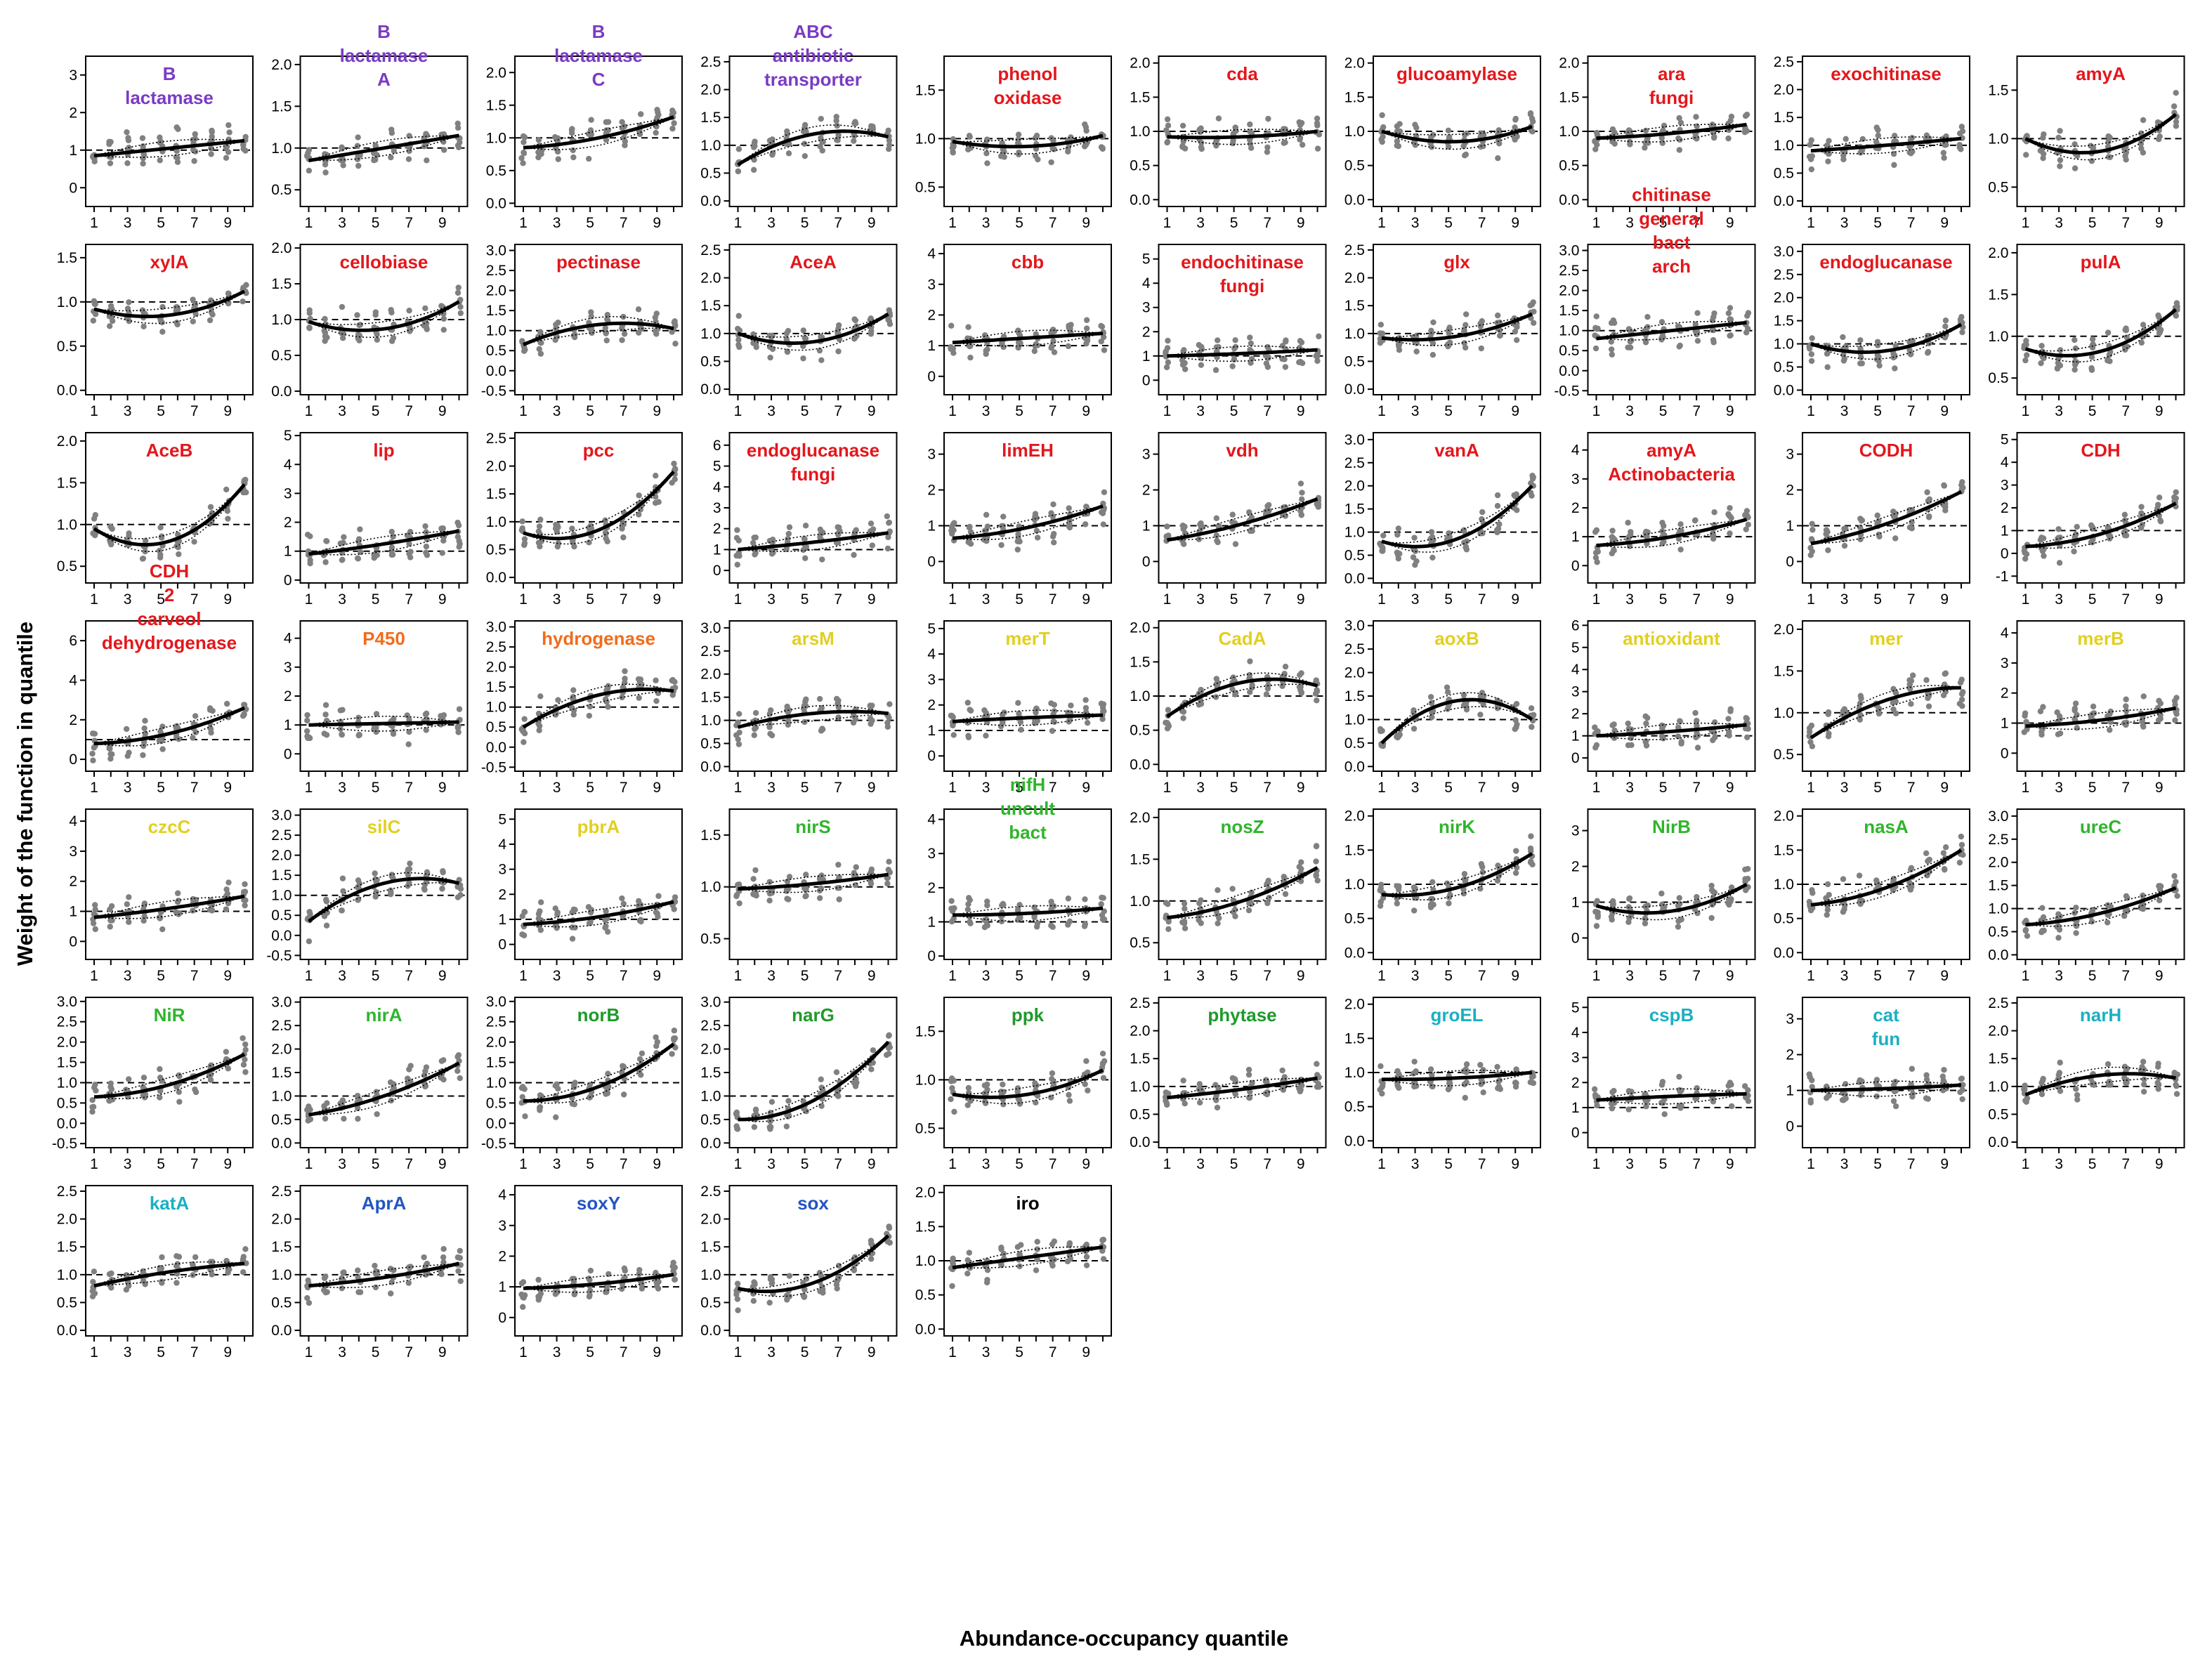 This screenshot has height=1659, width=2212. What do you see at coordinates (813, 462) in the screenshot?
I see `panel-title: endoglucanase fungi` at bounding box center [813, 462].